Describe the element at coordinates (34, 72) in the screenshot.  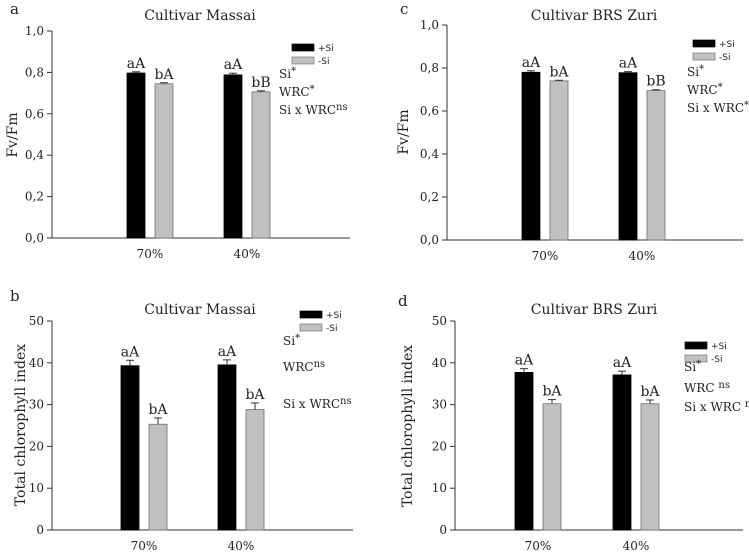
I see `y-tick-label: 0,8` at that location.